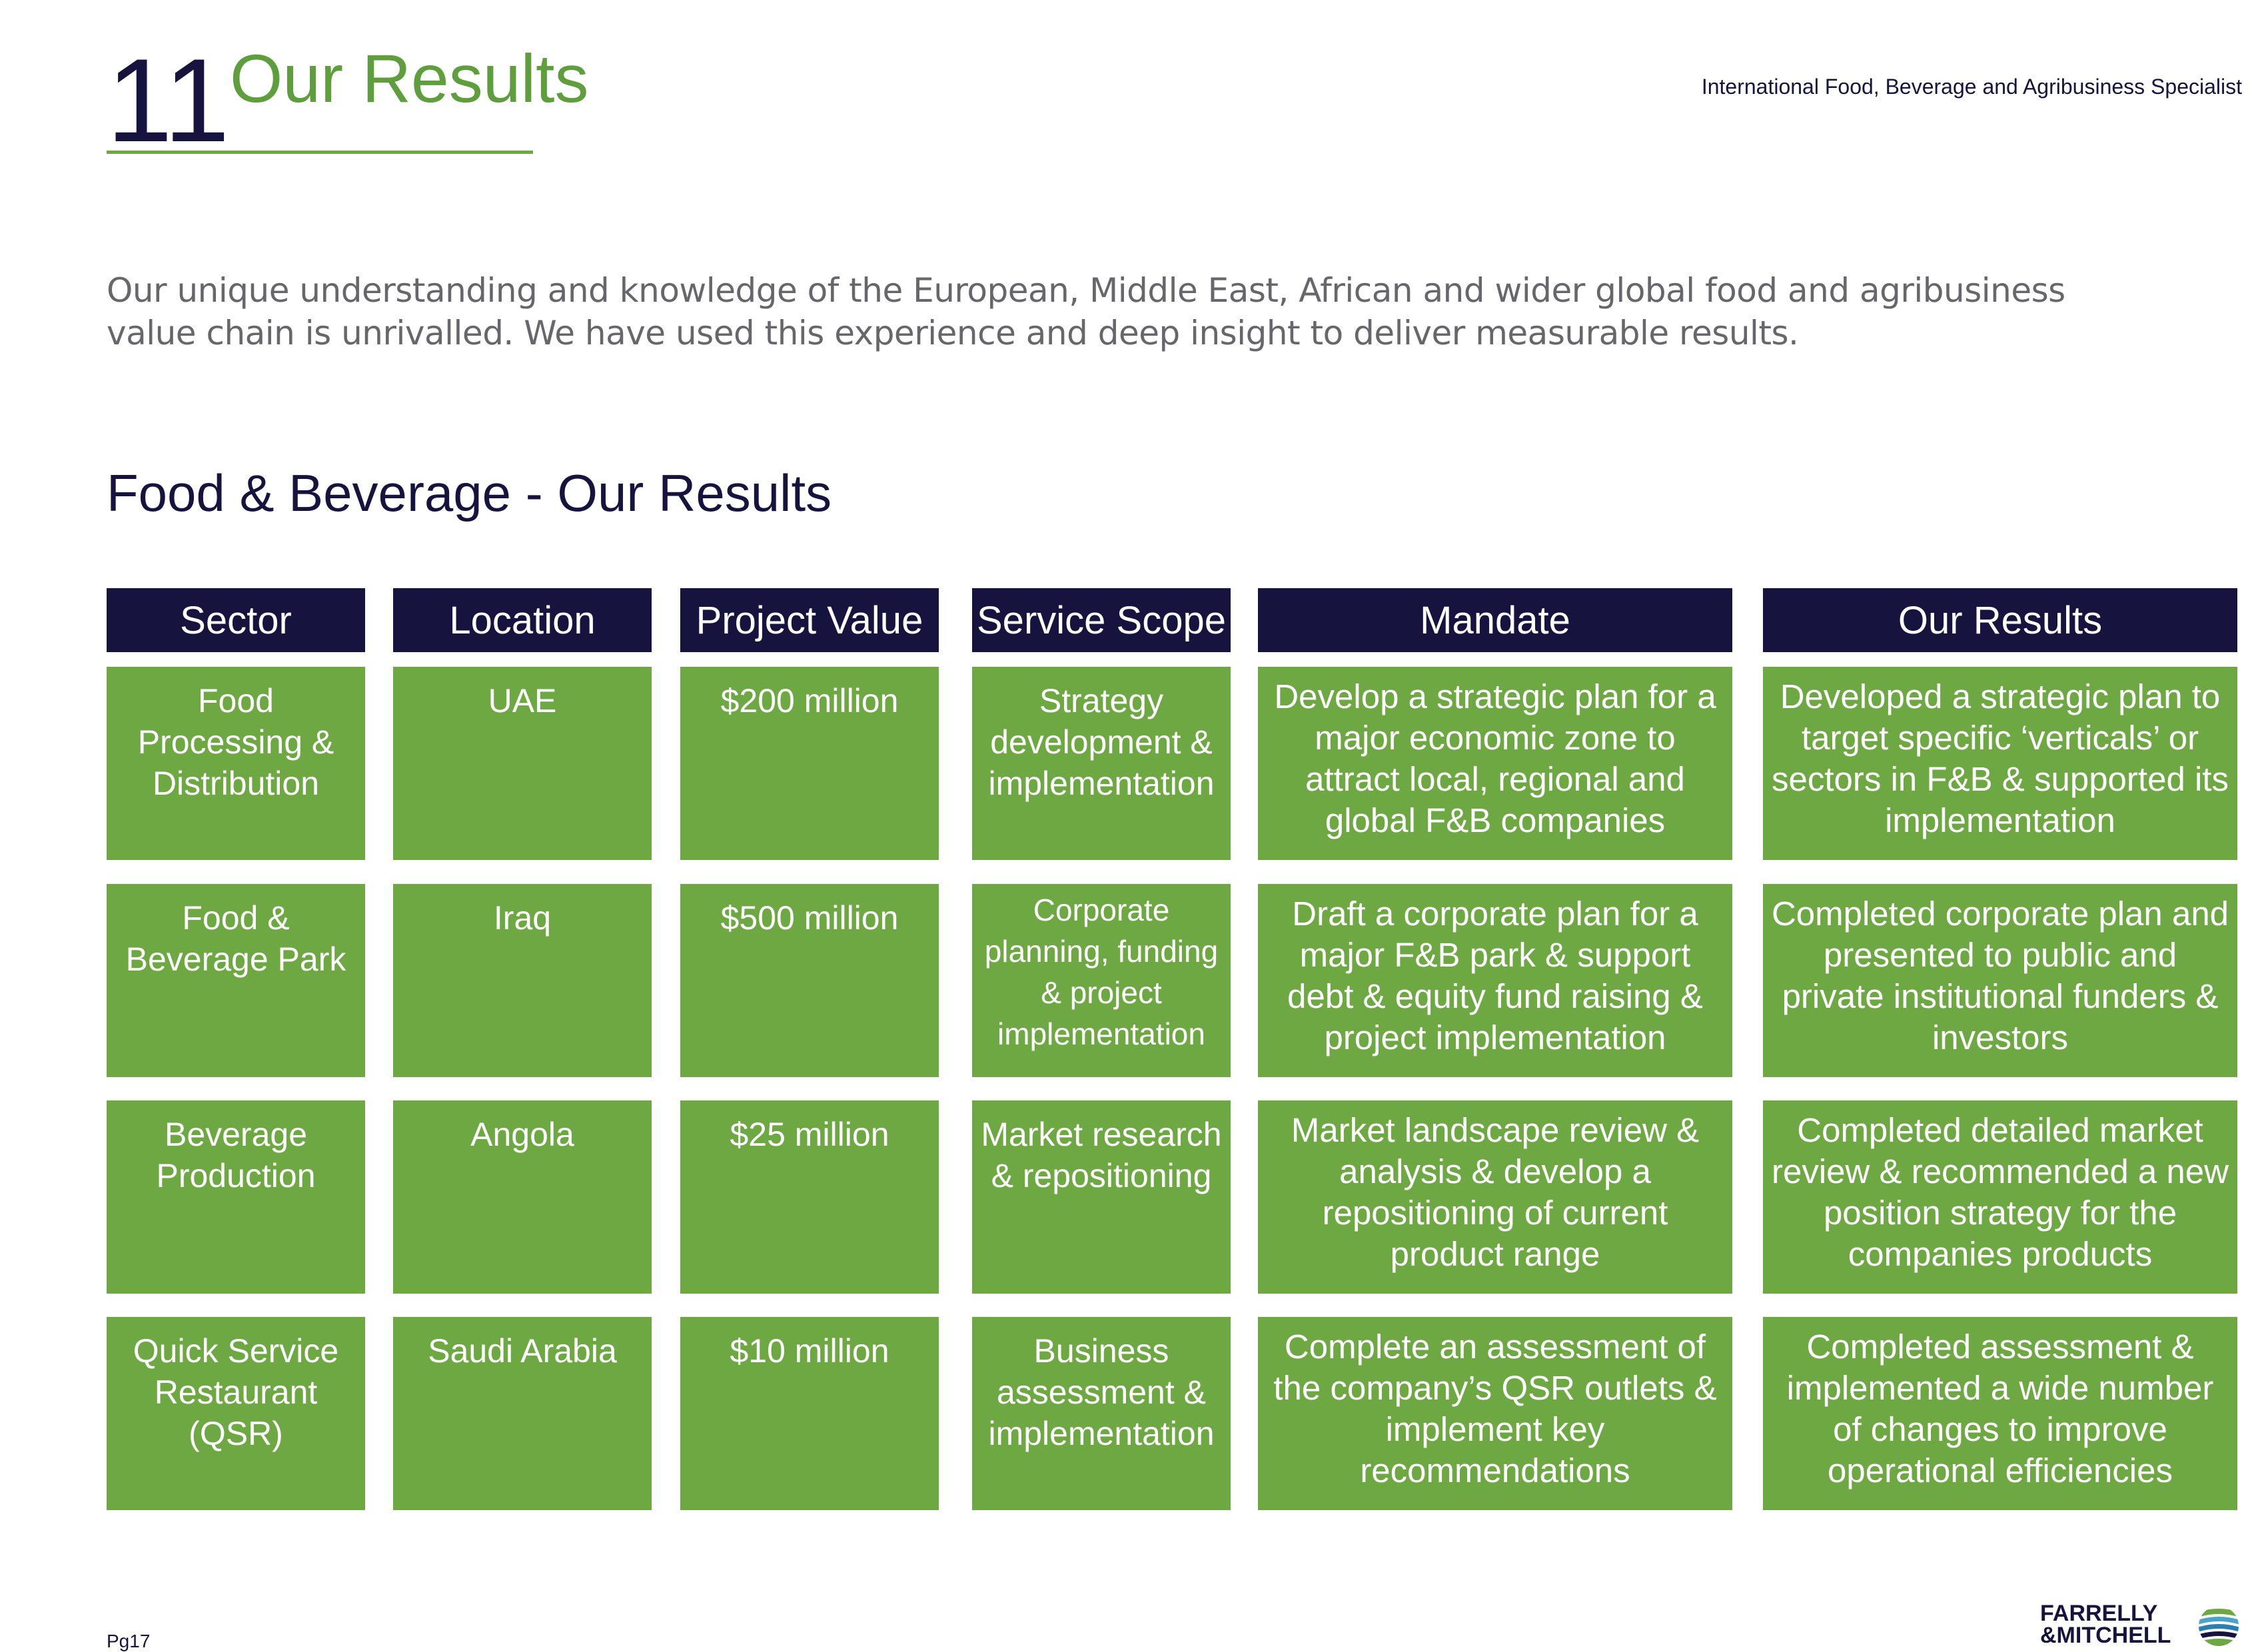  What do you see at coordinates (236, 763) in the screenshot?
I see `table-cell-sector: Food Processing & Distribution` at bounding box center [236, 763].